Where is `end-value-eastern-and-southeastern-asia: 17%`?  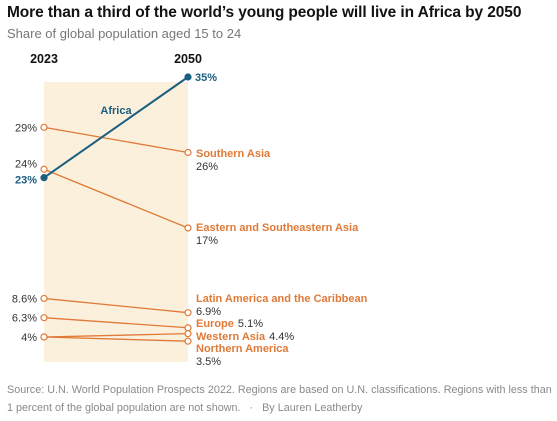
end-value-eastern-and-southeastern-asia: 17% is located at coordinates (207, 241).